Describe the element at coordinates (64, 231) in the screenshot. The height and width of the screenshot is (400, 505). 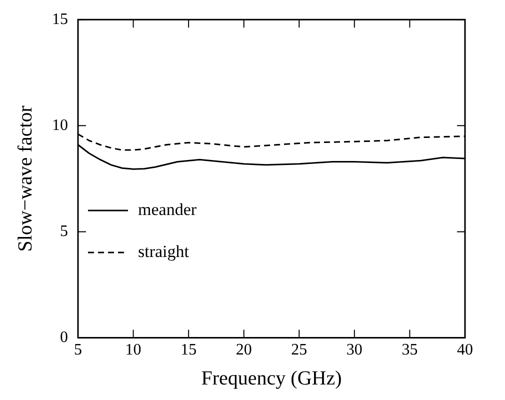
I see `y-tick-label: 5` at that location.